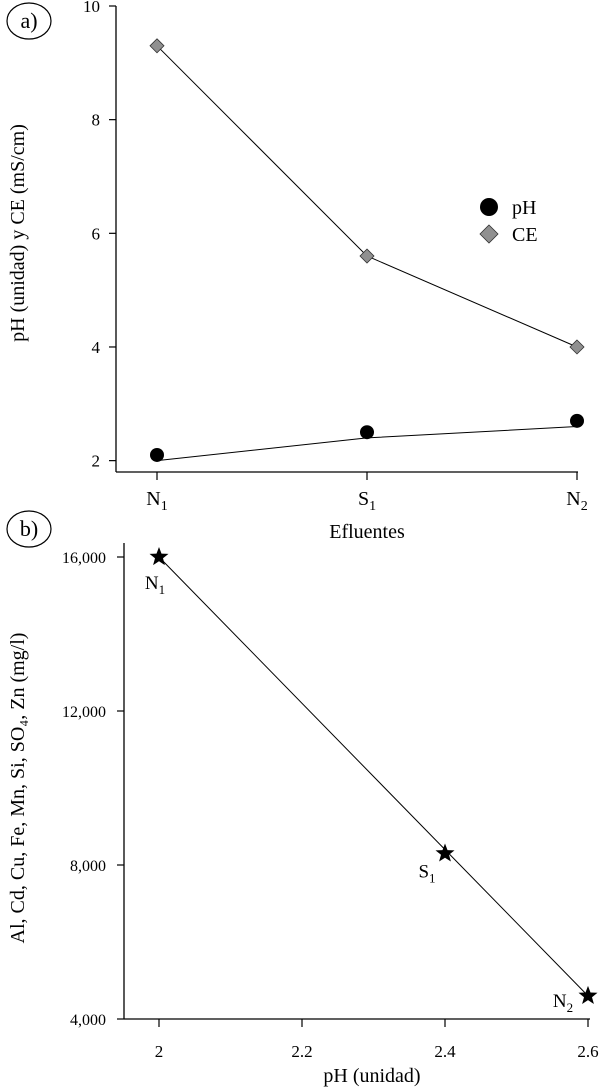 Image resolution: width=600 pixels, height=1087 pixels. What do you see at coordinates (96, 461) in the screenshot?
I see `panel-a-y-tick-label: 2` at bounding box center [96, 461].